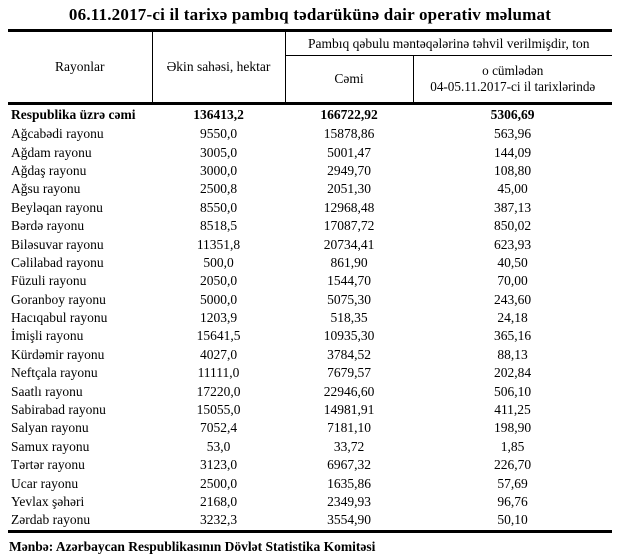 The width and height of the screenshot is (620, 556). Describe the element at coordinates (218, 244) in the screenshot. I see `row-area-value: 11351,8` at that location.